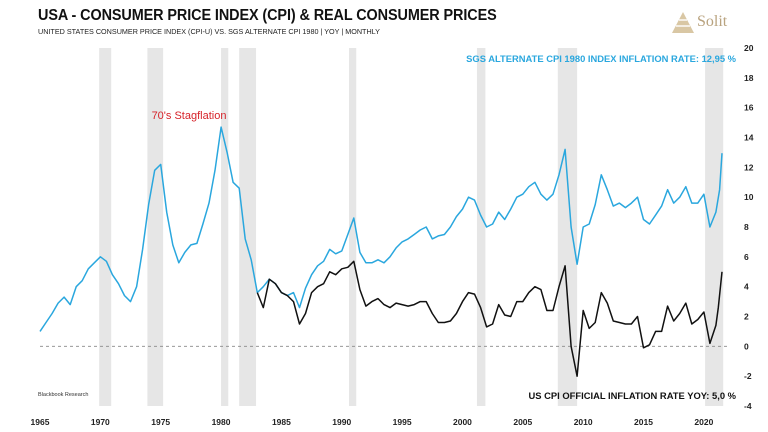 This screenshot has width=768, height=432. What do you see at coordinates (749, 78) in the screenshot?
I see `y-tick-label: 18` at bounding box center [749, 78].